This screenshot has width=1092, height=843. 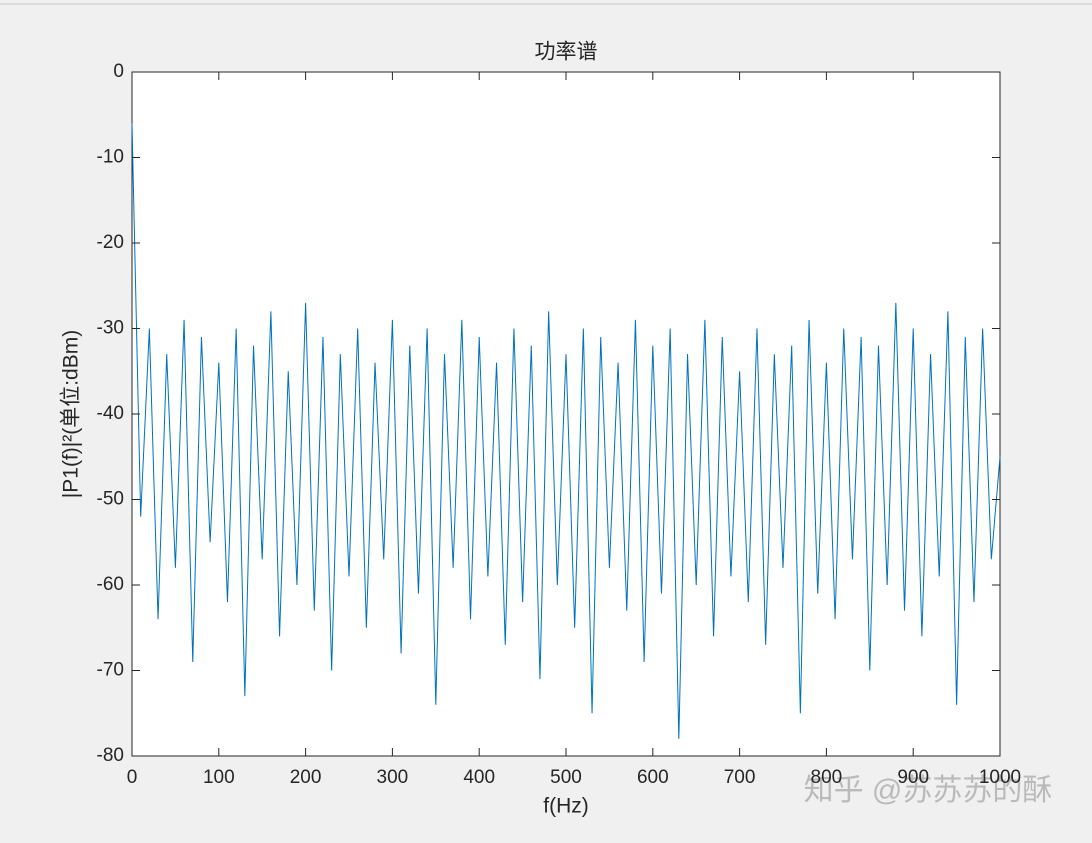 What do you see at coordinates (110, 157) in the screenshot?
I see `y-tick-label: -10` at bounding box center [110, 157].